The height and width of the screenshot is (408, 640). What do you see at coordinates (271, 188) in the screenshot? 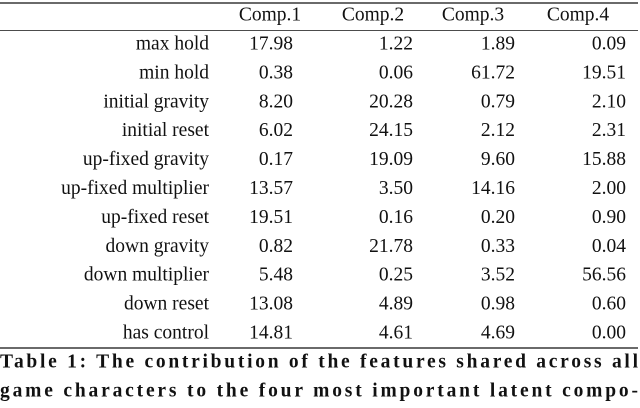
I see `cell-value: 13.57` at bounding box center [271, 188].